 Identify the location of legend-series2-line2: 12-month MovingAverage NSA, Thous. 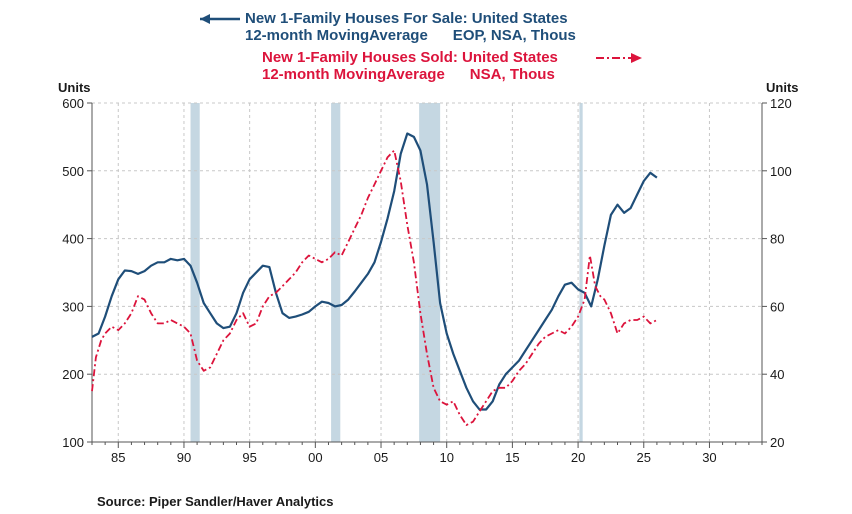
(408, 74).